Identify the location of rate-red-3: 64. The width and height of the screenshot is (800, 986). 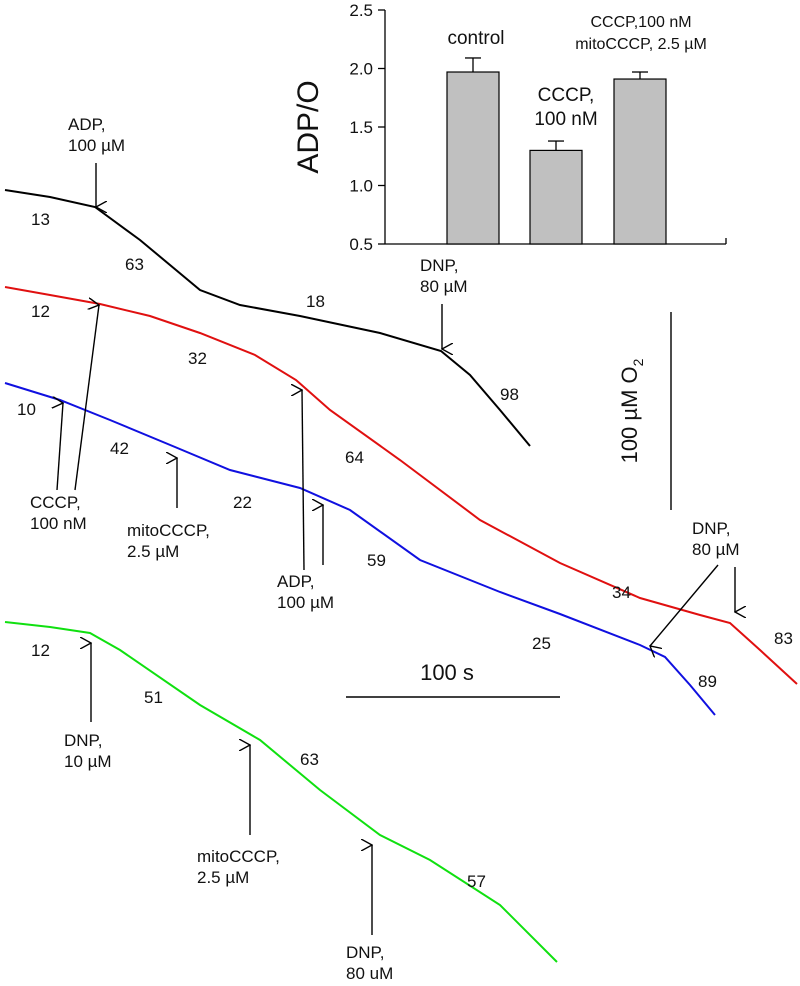
(354, 457).